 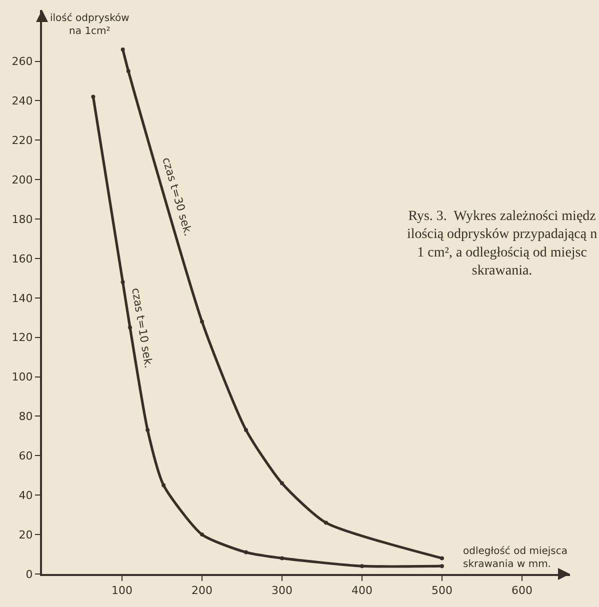 What do you see at coordinates (22, 179) in the screenshot?
I see `y-tick-label: 200` at bounding box center [22, 179].